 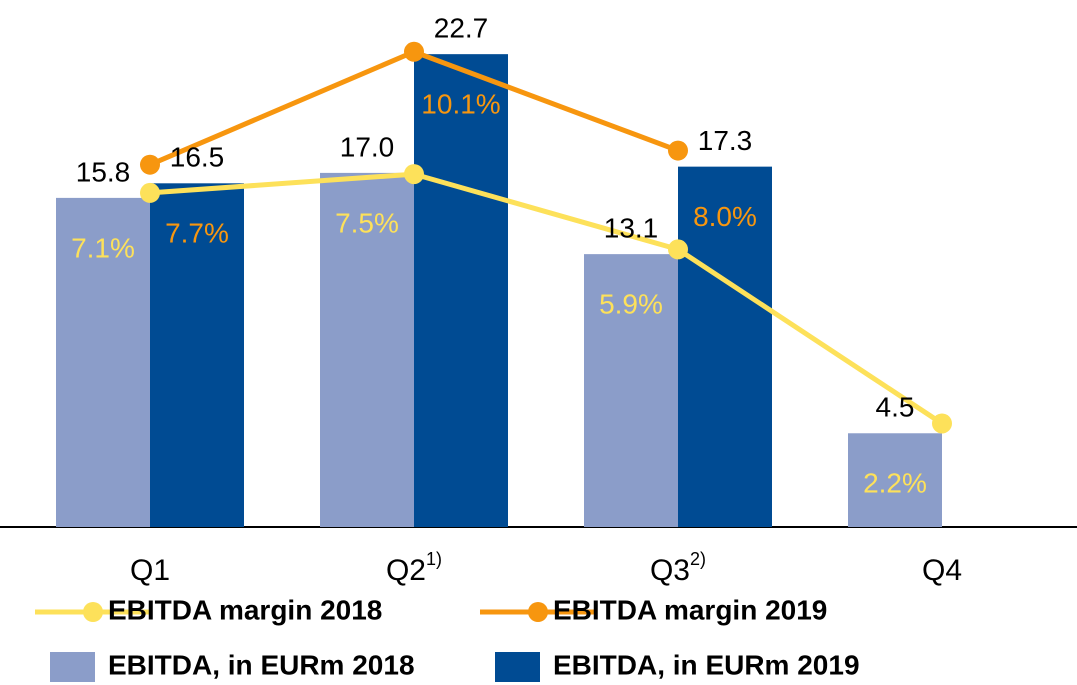 I want to click on x-tick-label: Q21), so click(x=414, y=568).